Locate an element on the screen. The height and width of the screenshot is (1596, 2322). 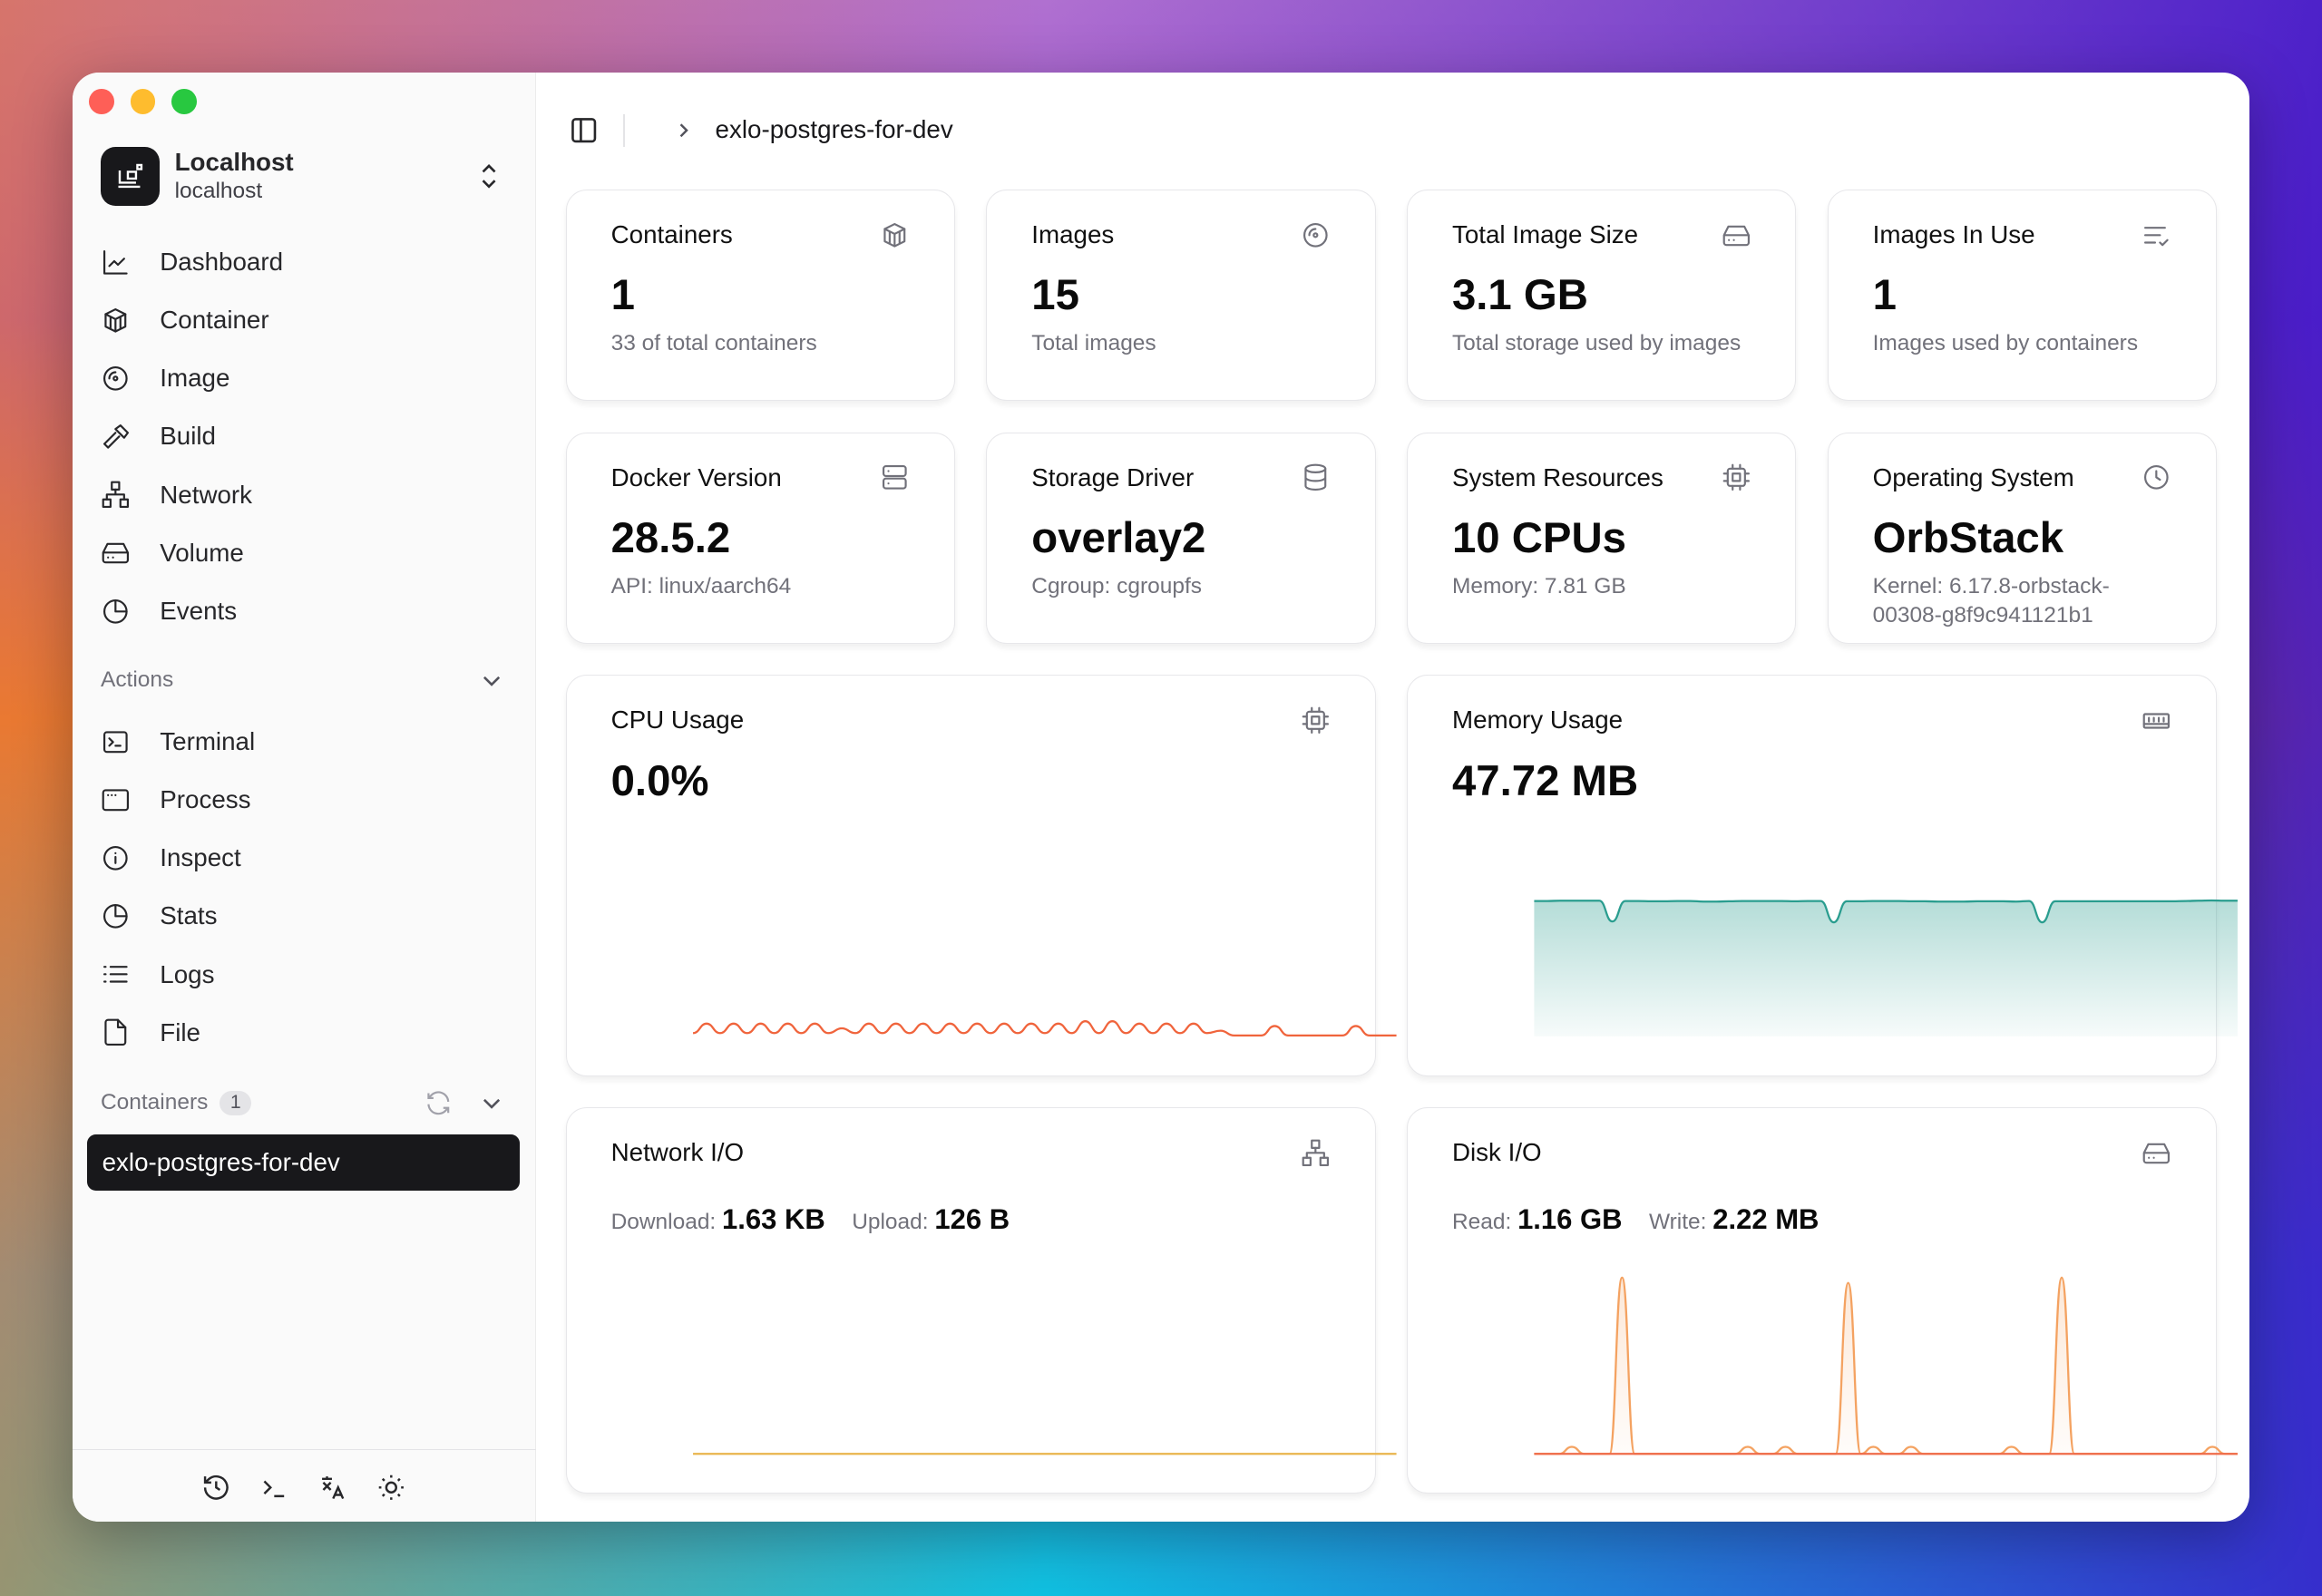
disk-read-area is located at coordinates (1886, 1366).